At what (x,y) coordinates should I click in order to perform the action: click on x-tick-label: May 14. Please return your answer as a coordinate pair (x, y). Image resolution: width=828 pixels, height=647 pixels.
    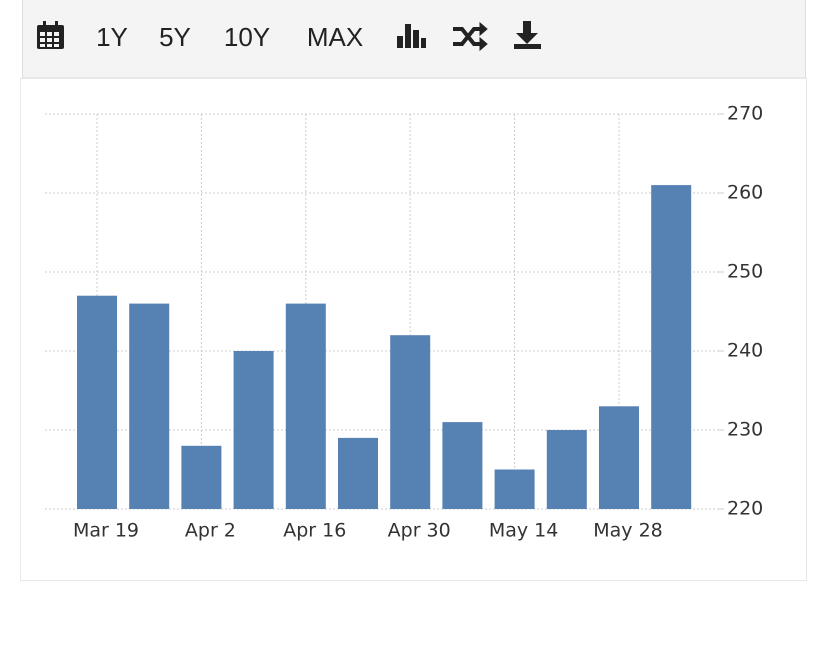
    Looking at the image, I should click on (524, 531).